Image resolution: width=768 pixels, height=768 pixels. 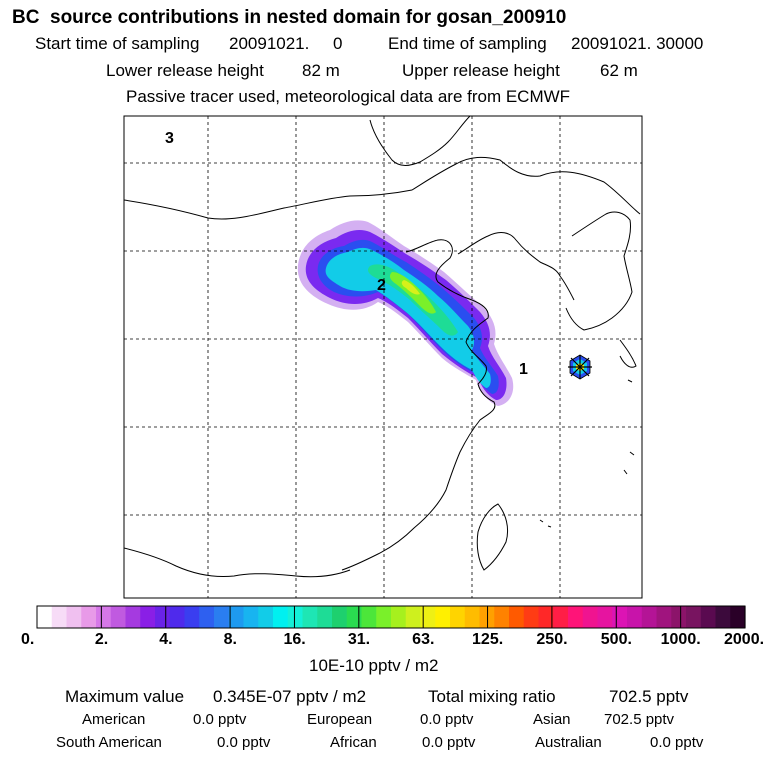 I want to click on total-mixing-label: Total mixing ratio, so click(x=492, y=696).